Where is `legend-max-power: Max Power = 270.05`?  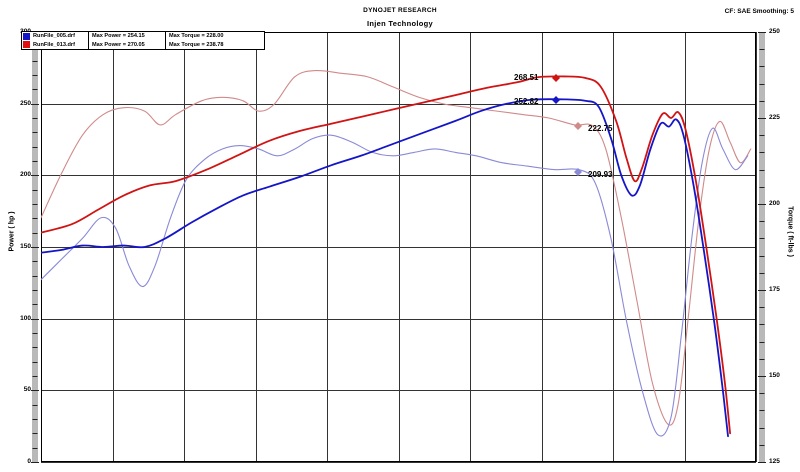
legend-max-power: Max Power = 270.05 is located at coordinates (127, 44).